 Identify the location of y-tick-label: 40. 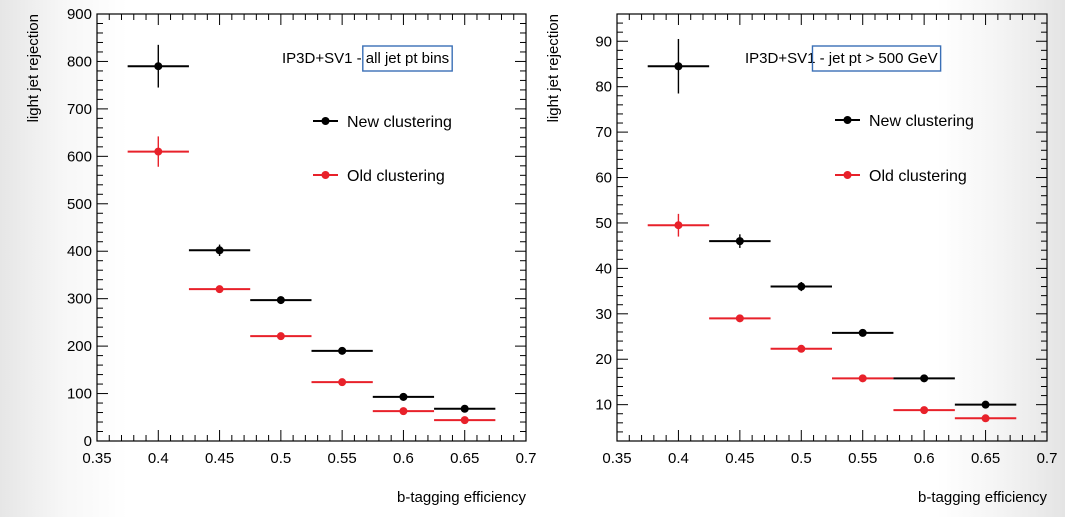
(603, 268).